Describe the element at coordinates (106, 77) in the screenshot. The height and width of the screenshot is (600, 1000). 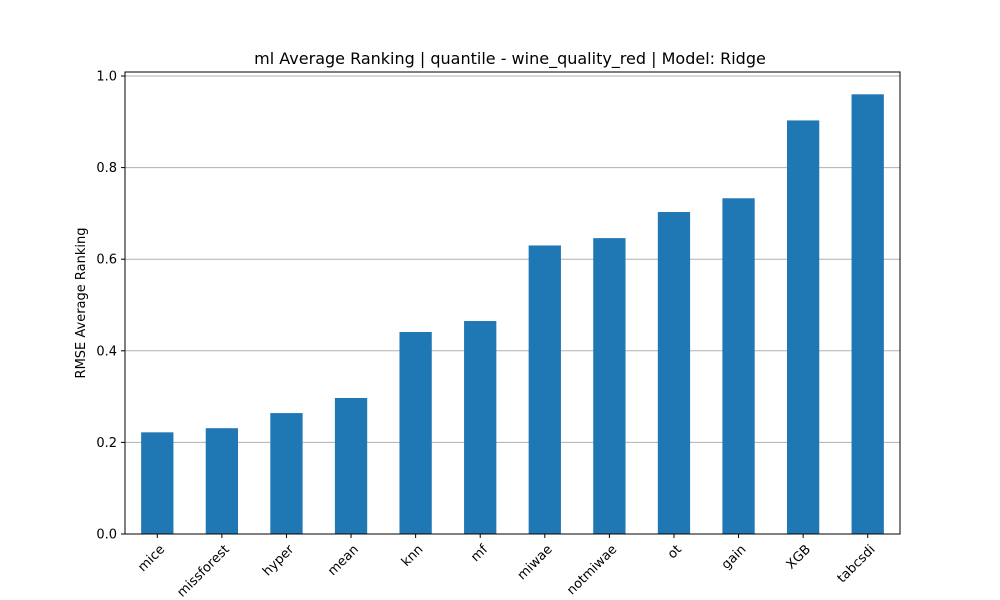
I see `y-tick-label: 1.0` at that location.